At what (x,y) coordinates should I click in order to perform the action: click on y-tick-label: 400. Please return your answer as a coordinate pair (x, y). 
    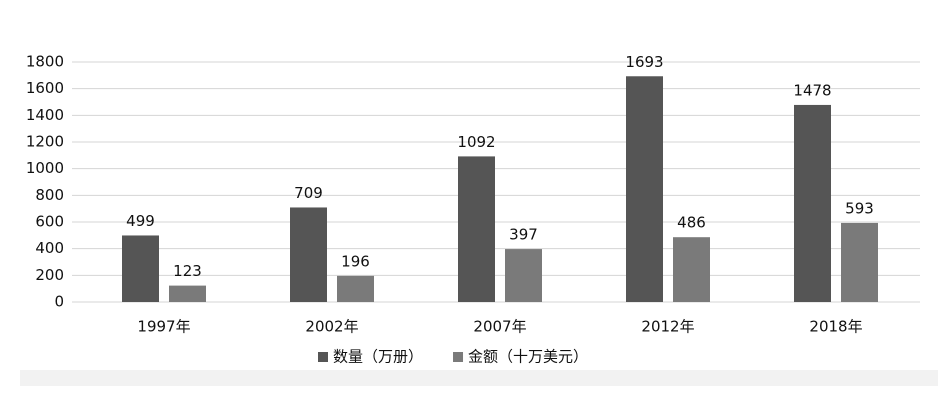
    Looking at the image, I should click on (49, 248).